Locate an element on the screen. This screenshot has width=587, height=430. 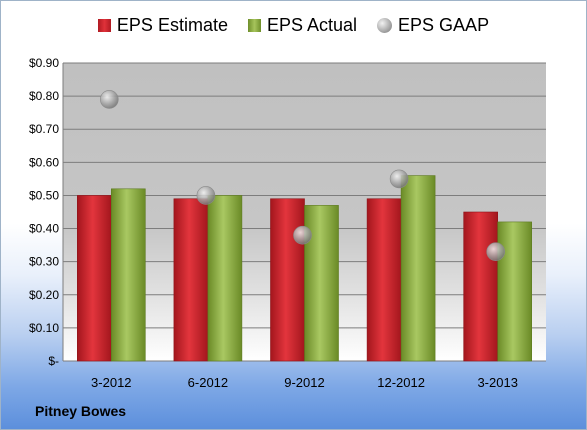
x-tick-label: 3-2013 is located at coordinates (497, 382).